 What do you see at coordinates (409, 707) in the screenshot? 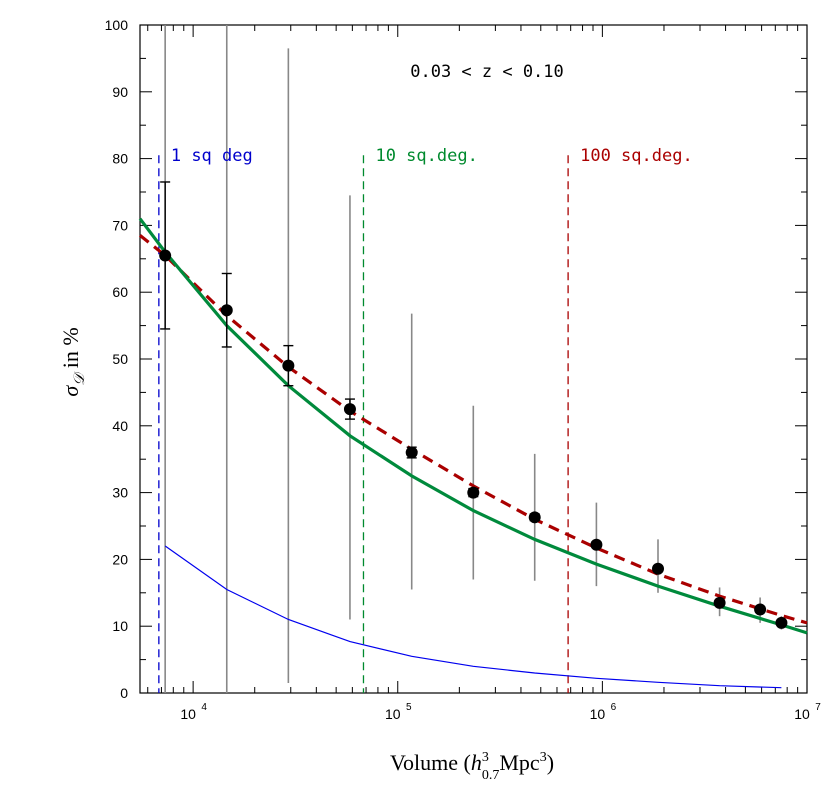
I see `x-tick-exponent: 5` at bounding box center [409, 707].